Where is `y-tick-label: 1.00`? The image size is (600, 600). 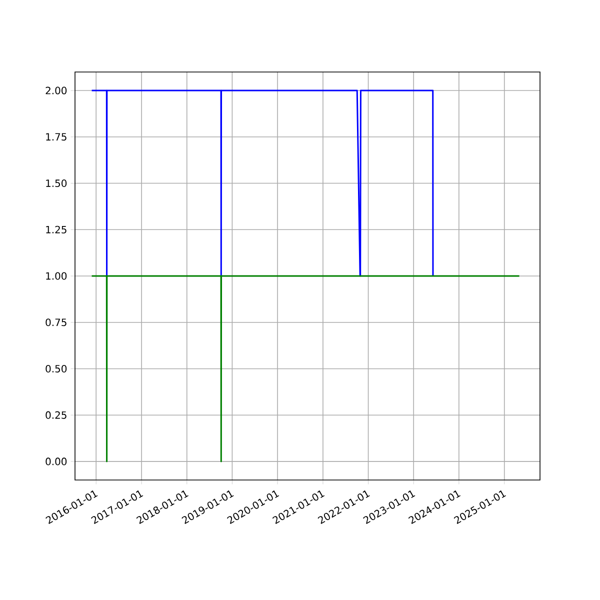 y-tick-label: 1.00 is located at coordinates (56, 276).